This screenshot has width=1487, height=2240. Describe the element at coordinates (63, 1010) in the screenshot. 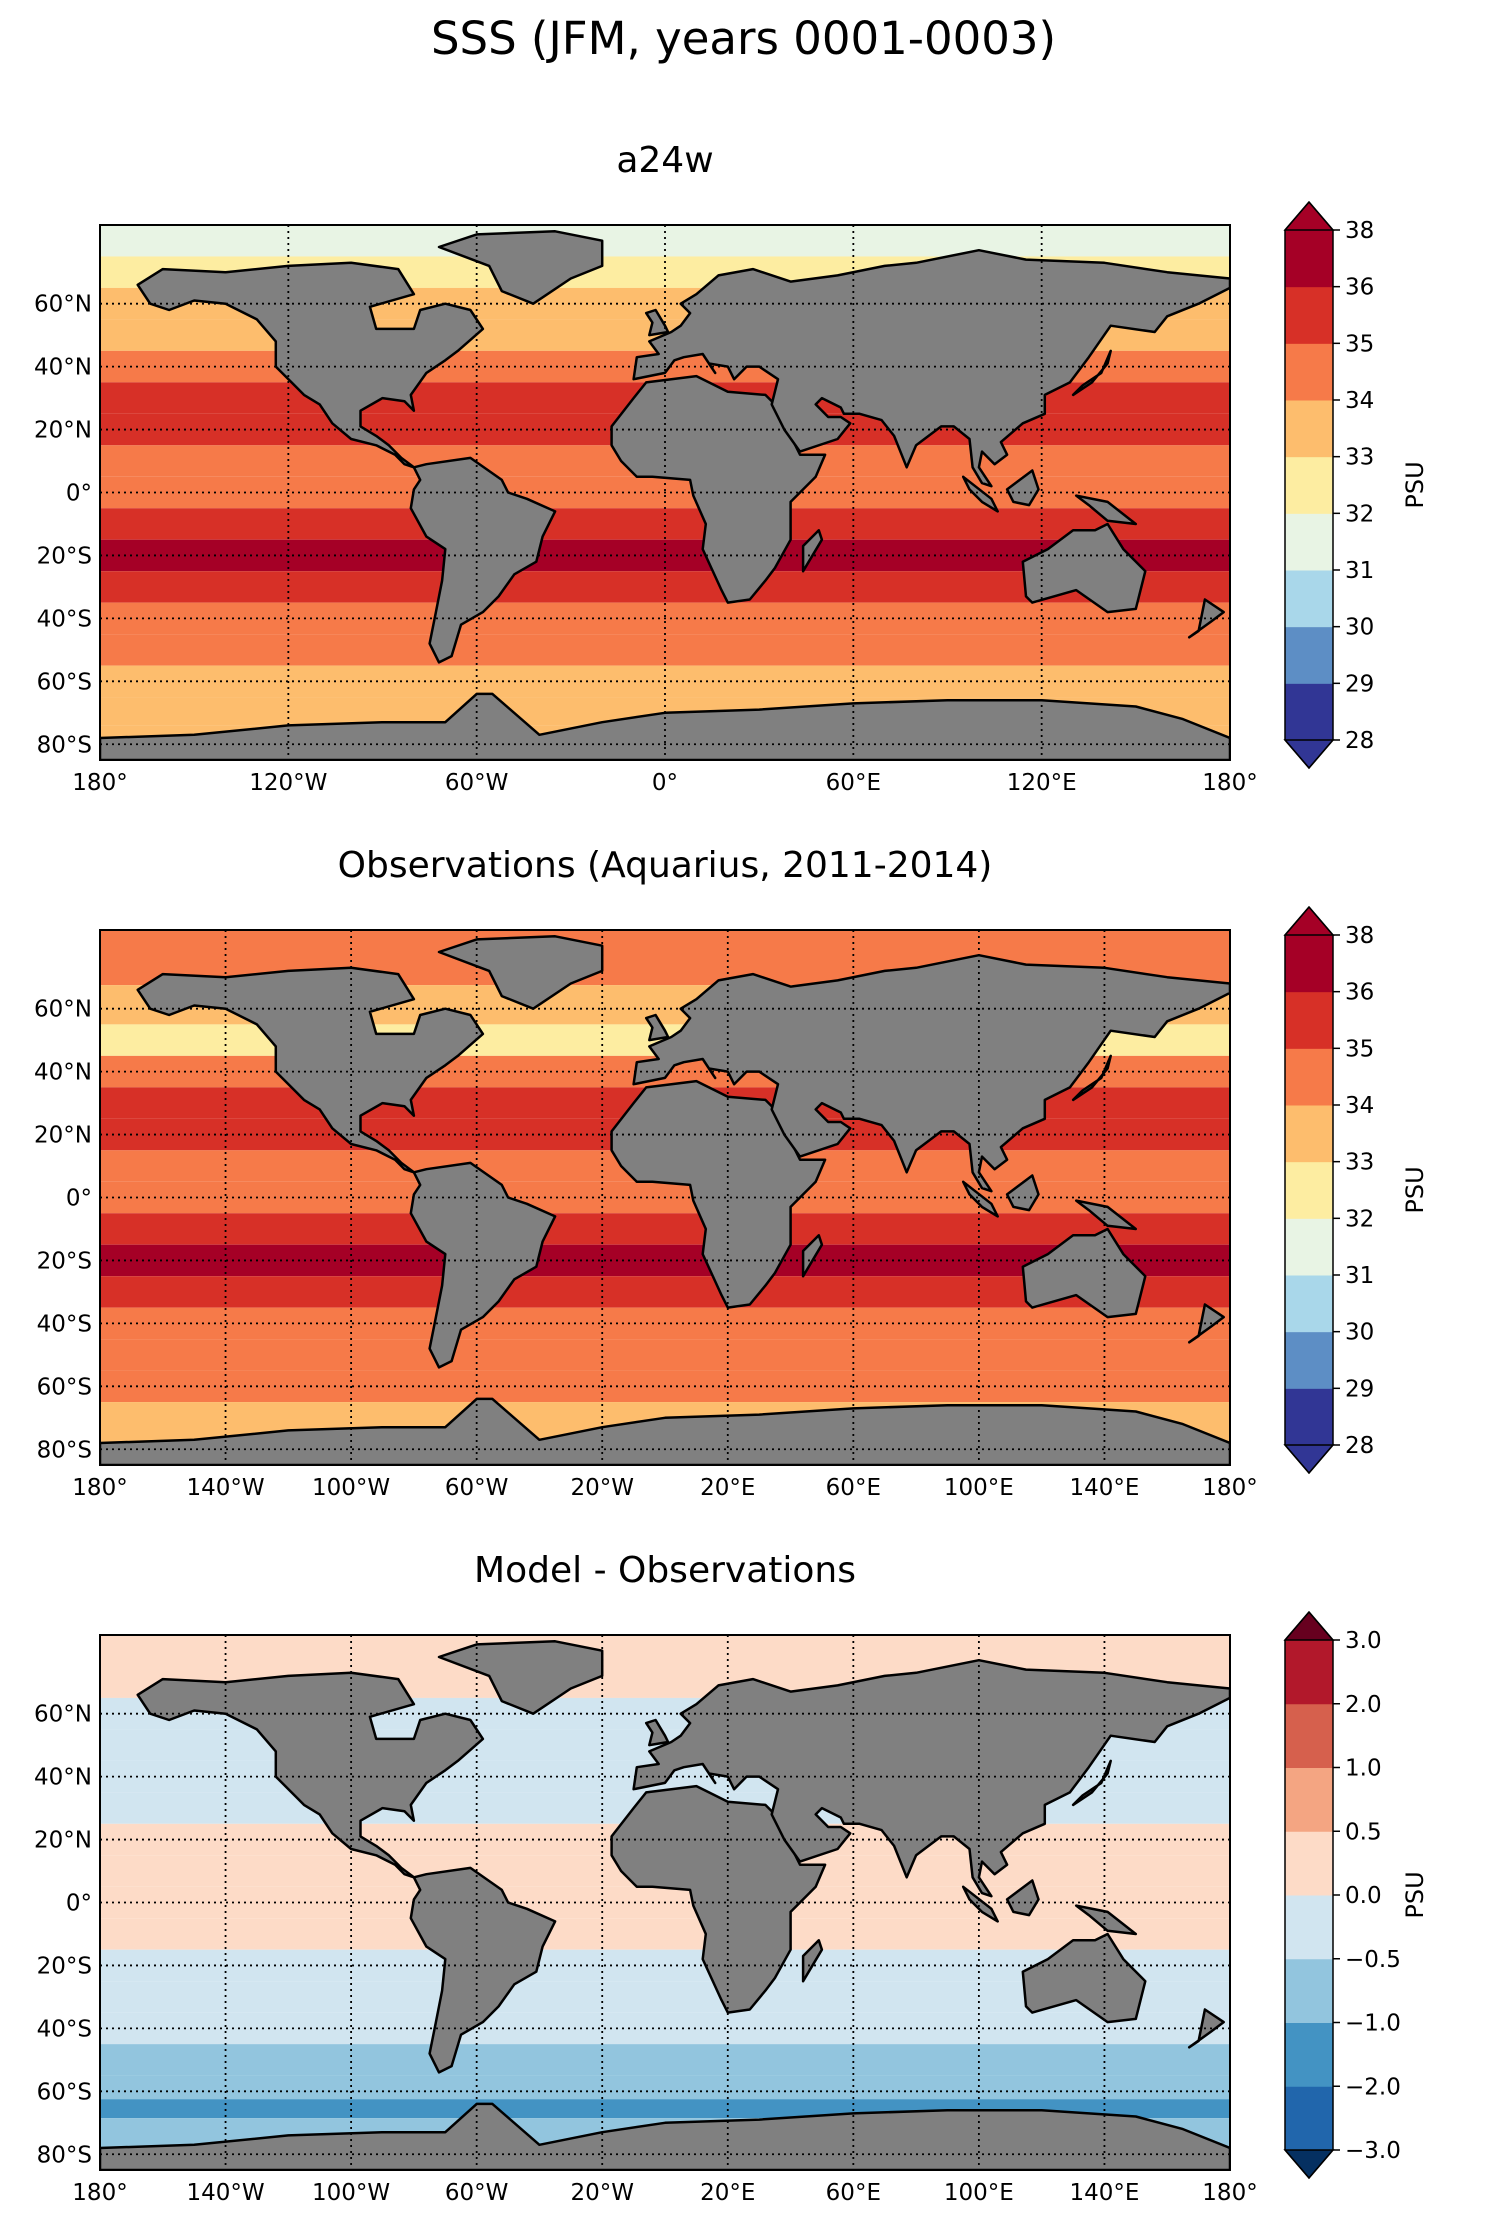

I see `y-tick-label: 60°N` at that location.